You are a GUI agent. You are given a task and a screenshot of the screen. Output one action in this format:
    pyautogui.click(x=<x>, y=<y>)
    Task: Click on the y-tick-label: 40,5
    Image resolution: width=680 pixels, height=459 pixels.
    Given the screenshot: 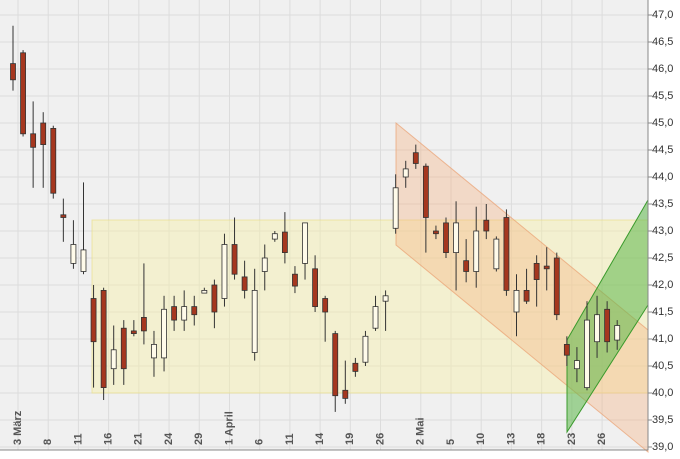 What is the action you would take?
    pyautogui.click(x=662, y=366)
    